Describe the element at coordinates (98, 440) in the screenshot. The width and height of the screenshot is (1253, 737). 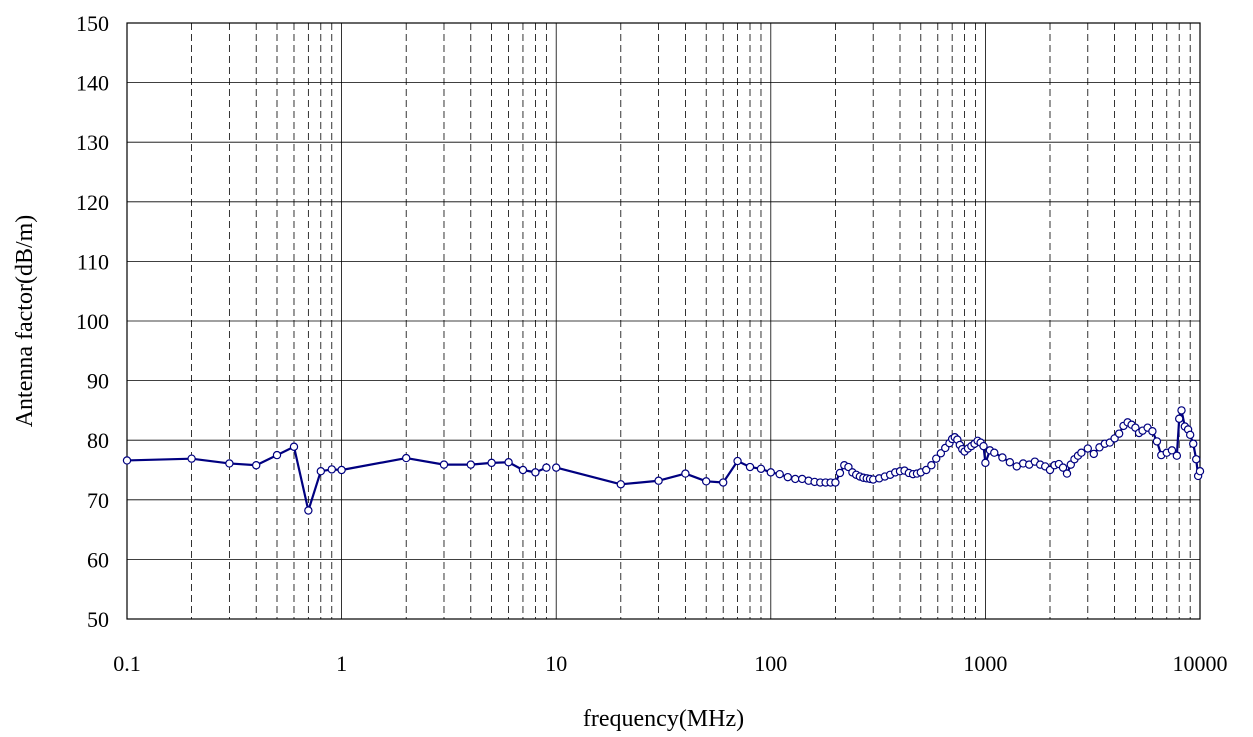
I see `y-tick-label: 80` at that location.